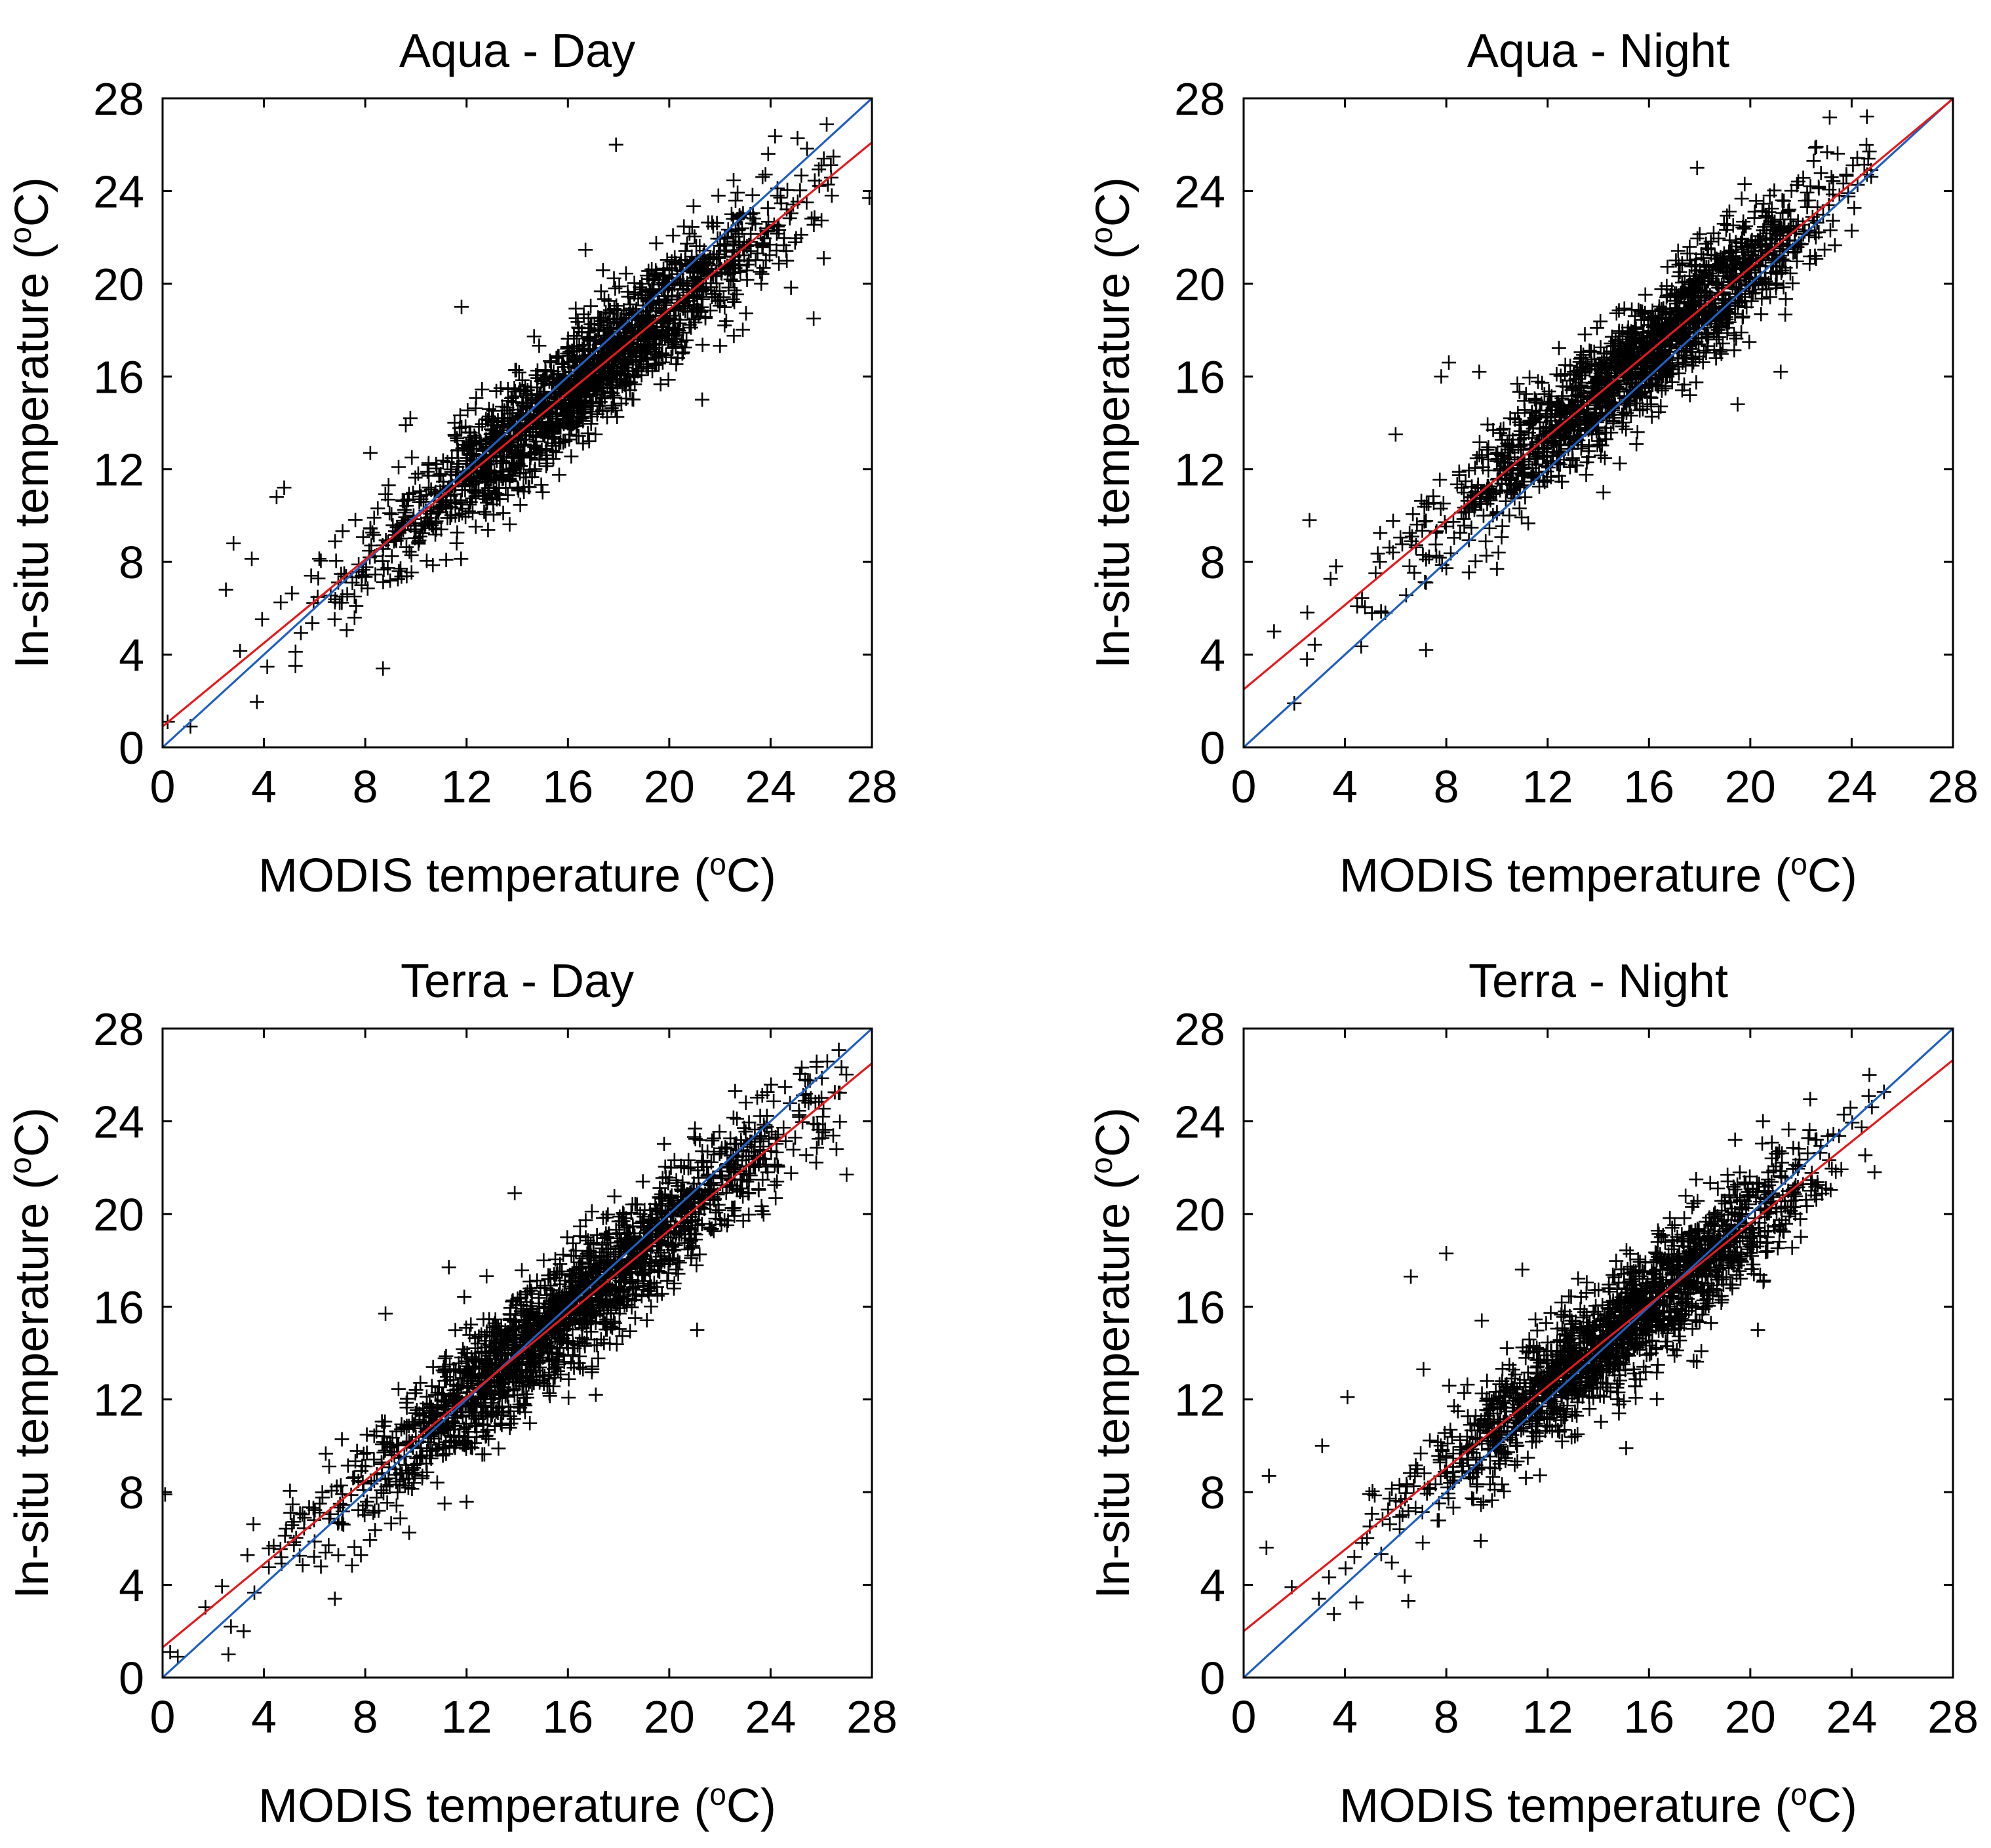  What do you see at coordinates (871, 786) in the screenshot?
I see `x-tick-label: 28` at bounding box center [871, 786].